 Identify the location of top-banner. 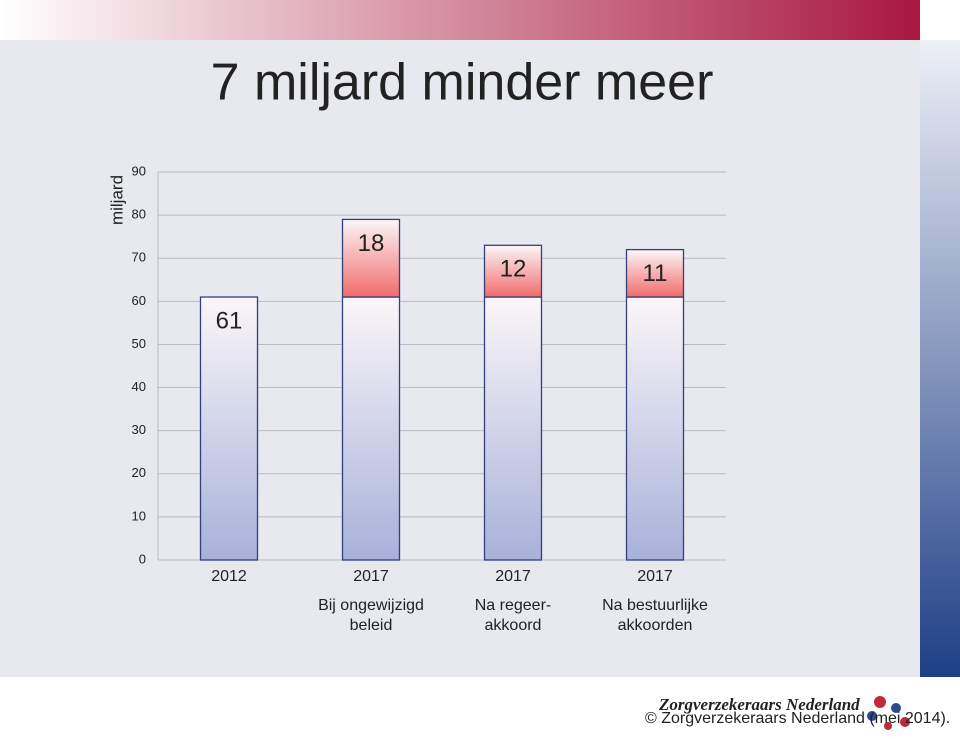
(460, 20).